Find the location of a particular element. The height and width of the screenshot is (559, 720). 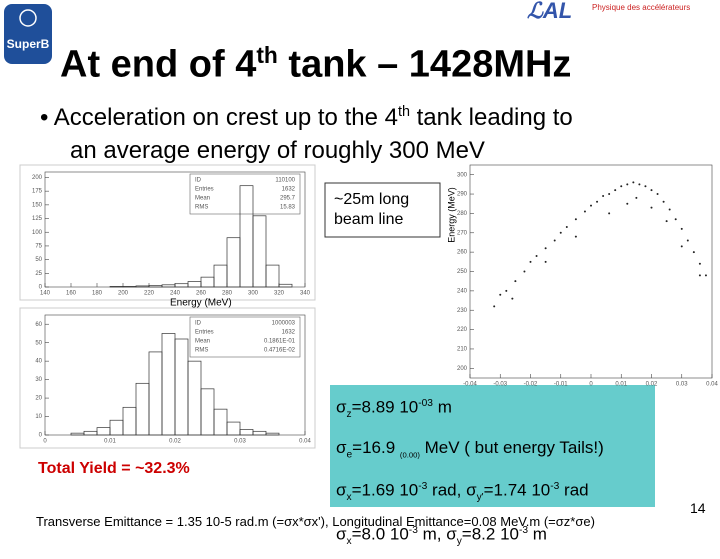

yield: Total Yield = ~32.3% is located at coordinates (114, 468).